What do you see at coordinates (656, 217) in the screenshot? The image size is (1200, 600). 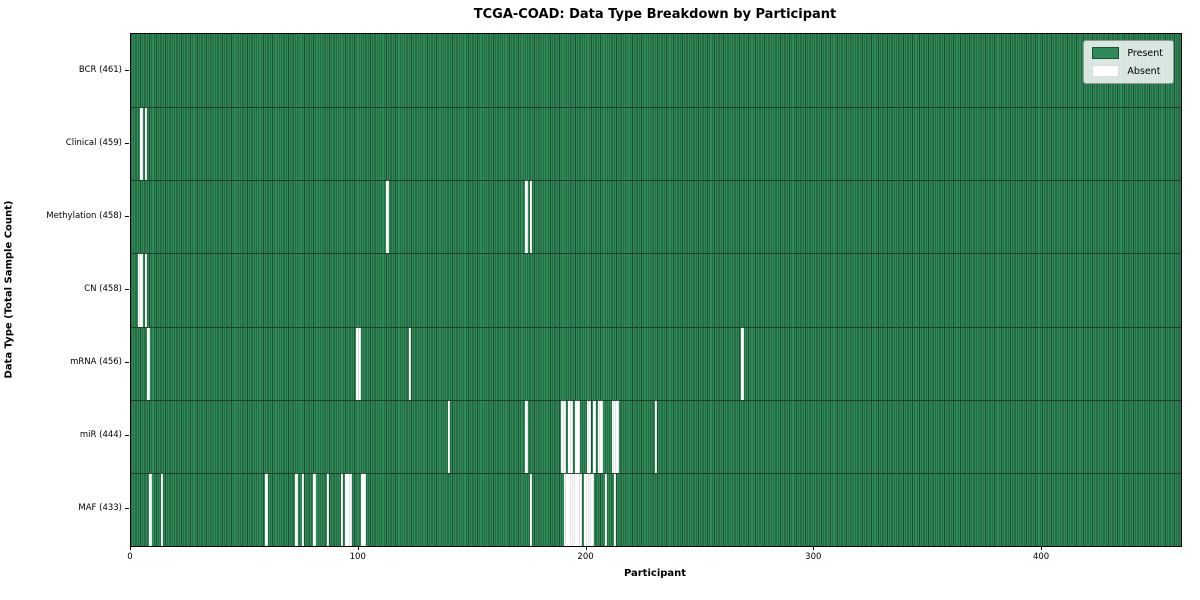 I see `heatmap-row-methylation` at bounding box center [656, 217].